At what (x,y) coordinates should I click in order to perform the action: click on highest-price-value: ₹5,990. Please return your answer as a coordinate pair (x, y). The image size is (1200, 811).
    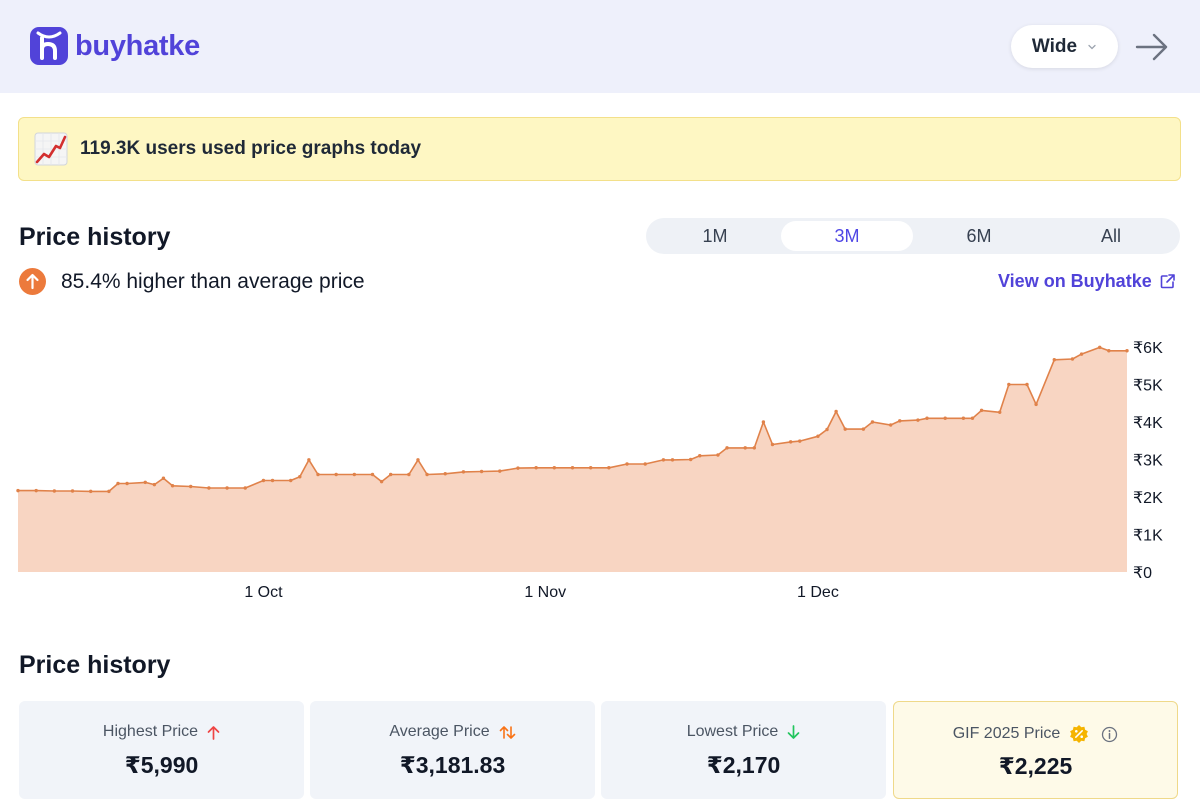
    Looking at the image, I should click on (161, 765).